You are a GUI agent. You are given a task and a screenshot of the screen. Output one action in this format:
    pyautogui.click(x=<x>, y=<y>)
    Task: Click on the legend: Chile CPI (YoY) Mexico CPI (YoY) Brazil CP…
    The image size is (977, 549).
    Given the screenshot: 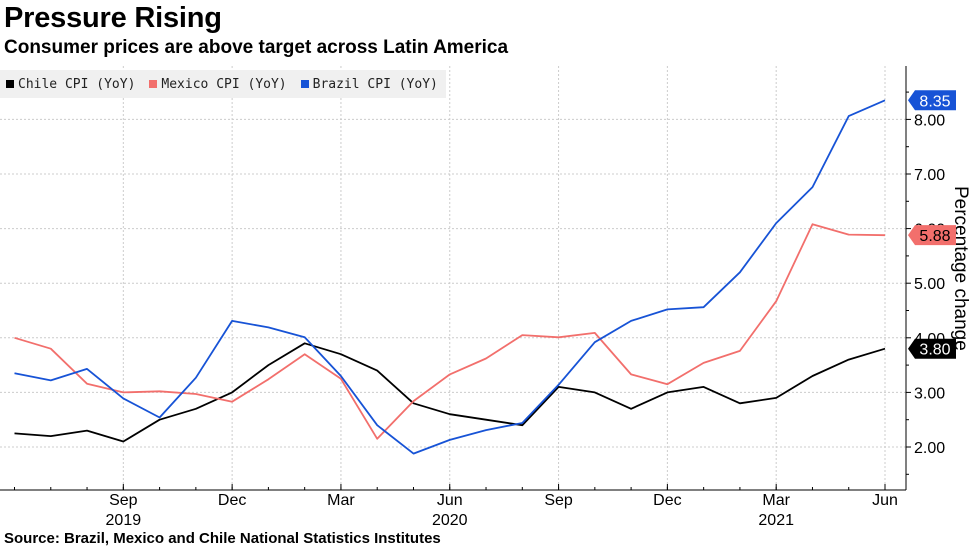 What is the action you would take?
    pyautogui.click(x=223, y=84)
    